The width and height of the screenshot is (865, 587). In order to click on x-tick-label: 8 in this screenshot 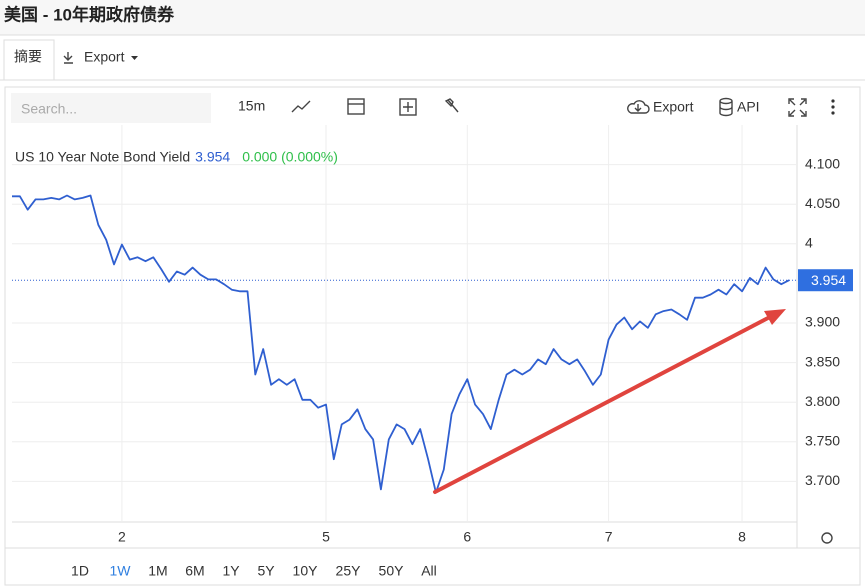, I will do `click(742, 537)`.